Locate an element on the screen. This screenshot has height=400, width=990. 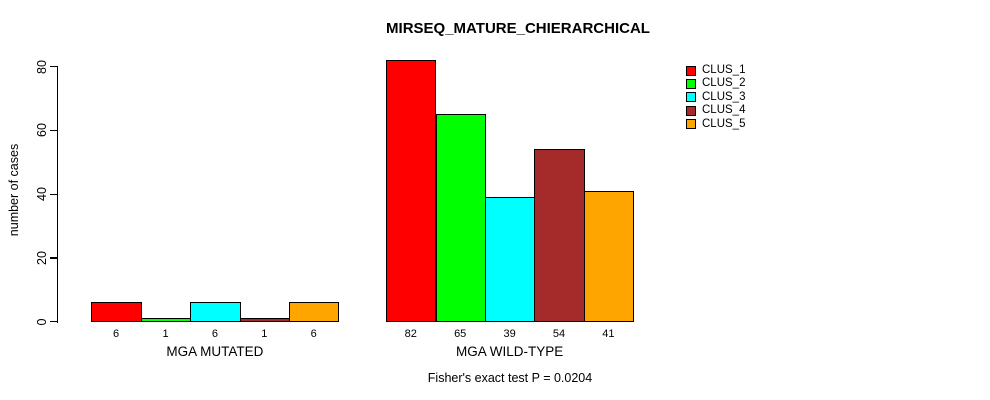
legend-item: CLUS_1 is located at coordinates (715, 70).